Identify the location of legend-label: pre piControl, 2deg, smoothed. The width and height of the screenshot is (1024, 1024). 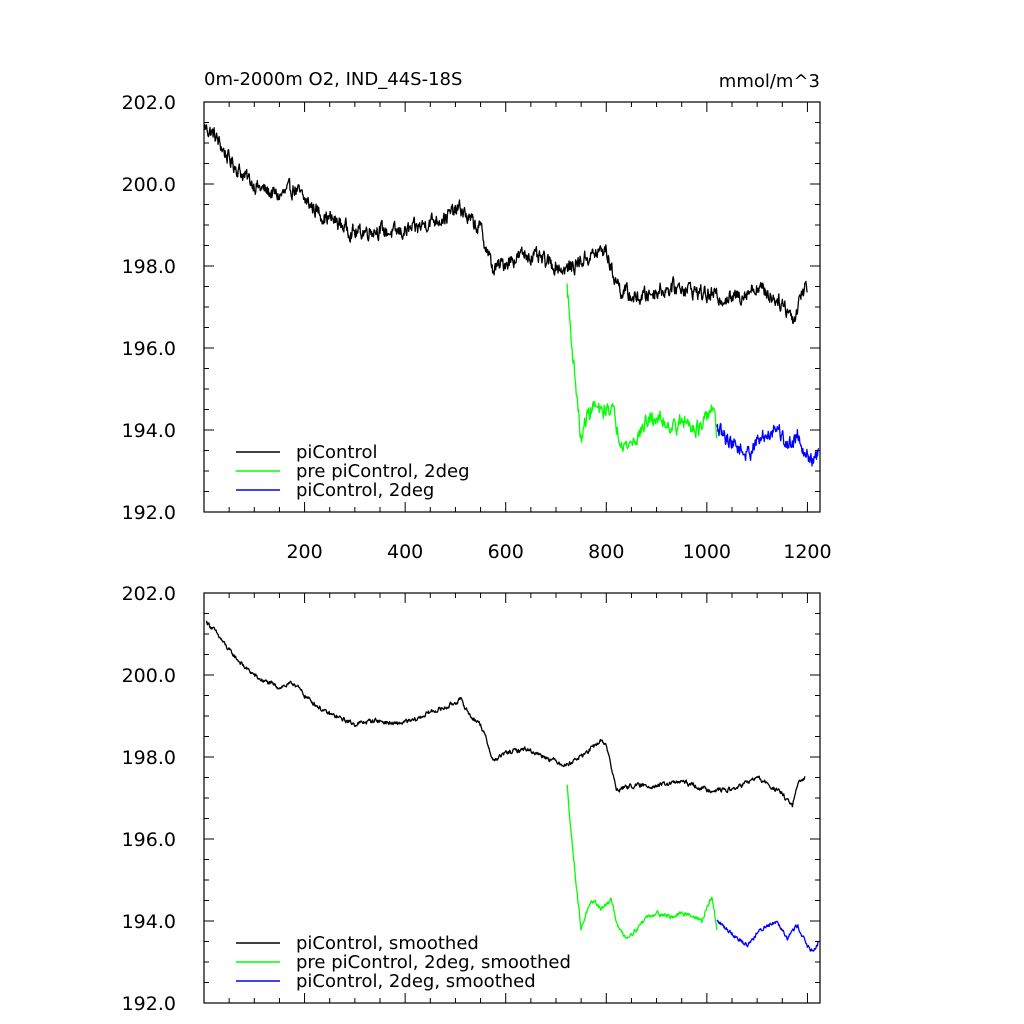
(433, 962).